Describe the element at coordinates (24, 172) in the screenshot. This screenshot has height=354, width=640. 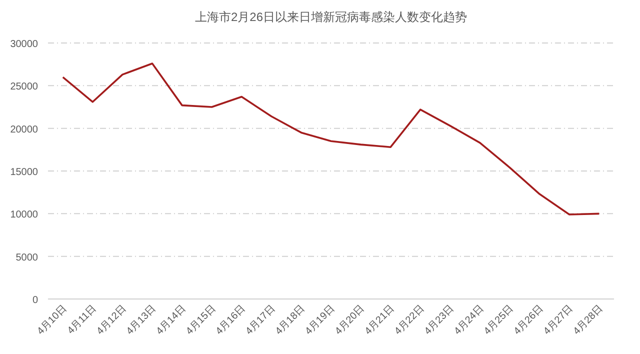
I see `y-tick-label: 15000` at that location.